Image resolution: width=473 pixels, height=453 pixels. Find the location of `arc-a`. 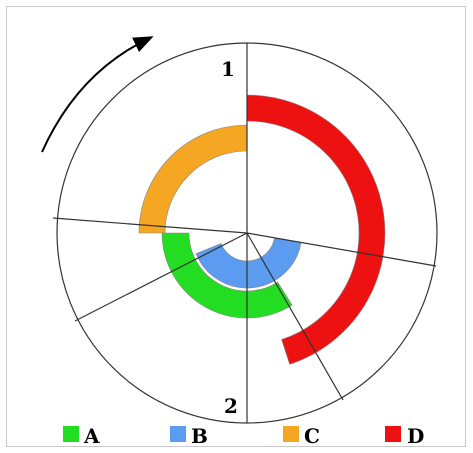

arc-a is located at coordinates (227, 275).